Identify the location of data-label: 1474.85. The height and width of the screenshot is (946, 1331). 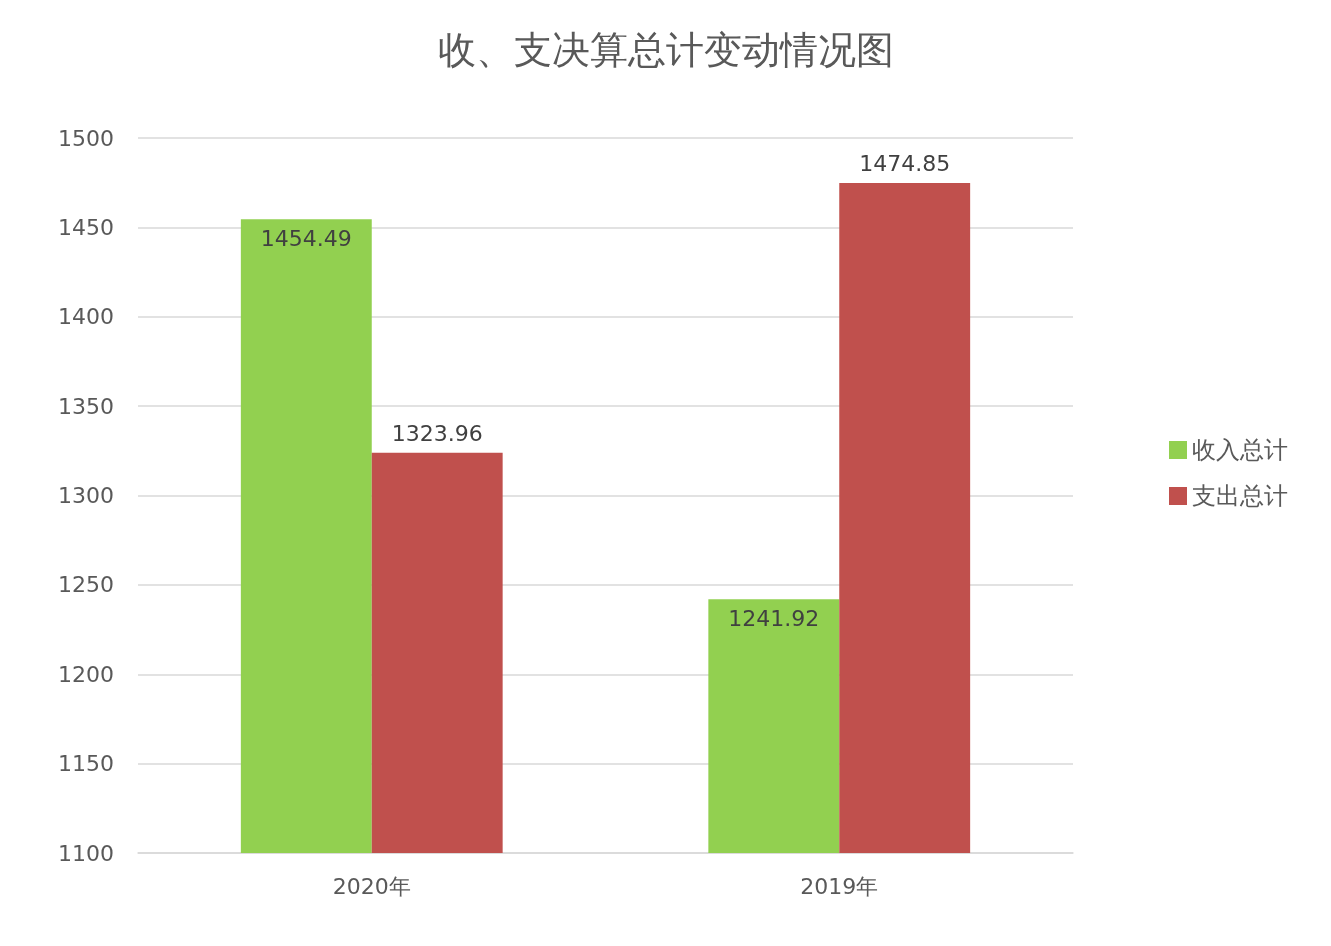
(905, 164).